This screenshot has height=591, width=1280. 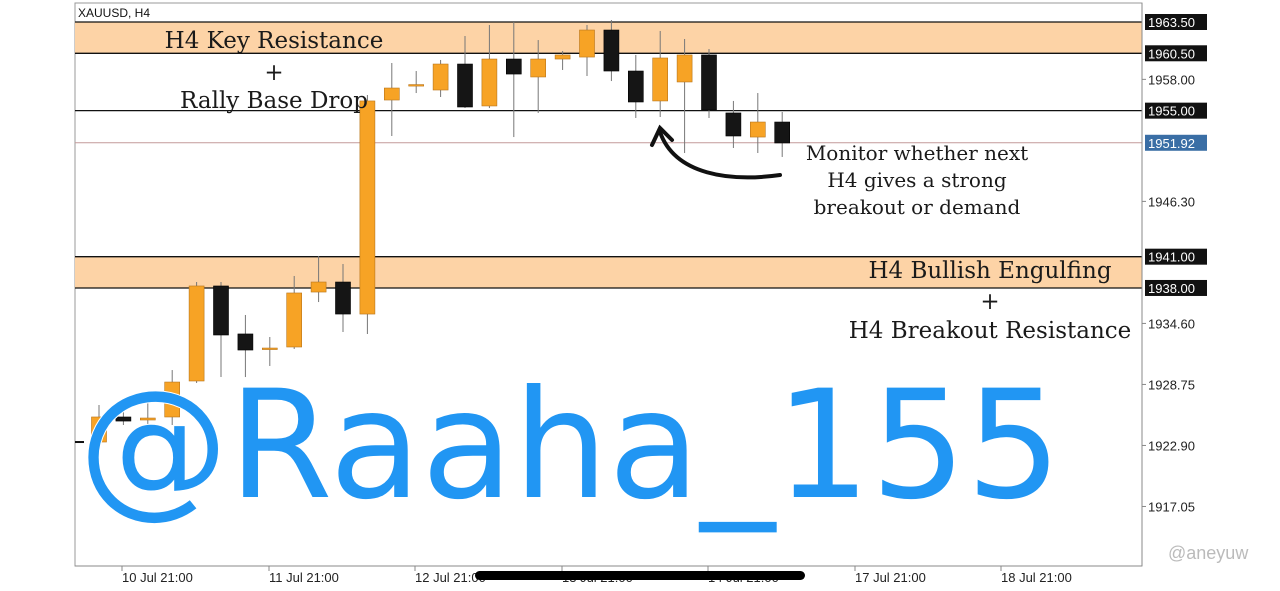 I want to click on bid-price-tag, so click(x=1176, y=142).